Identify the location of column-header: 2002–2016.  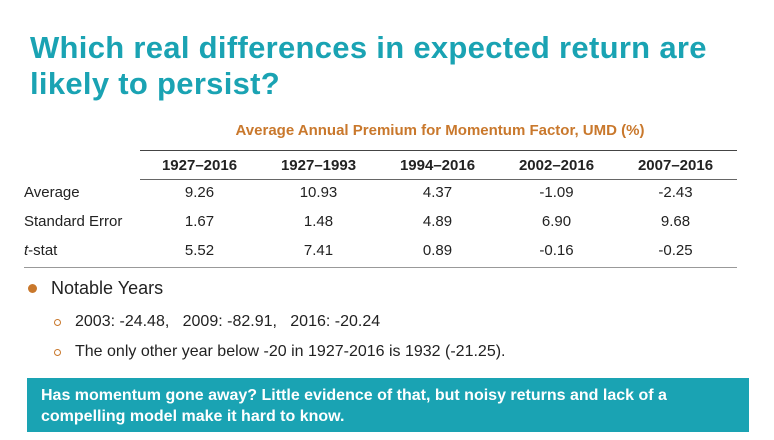
(556, 165).